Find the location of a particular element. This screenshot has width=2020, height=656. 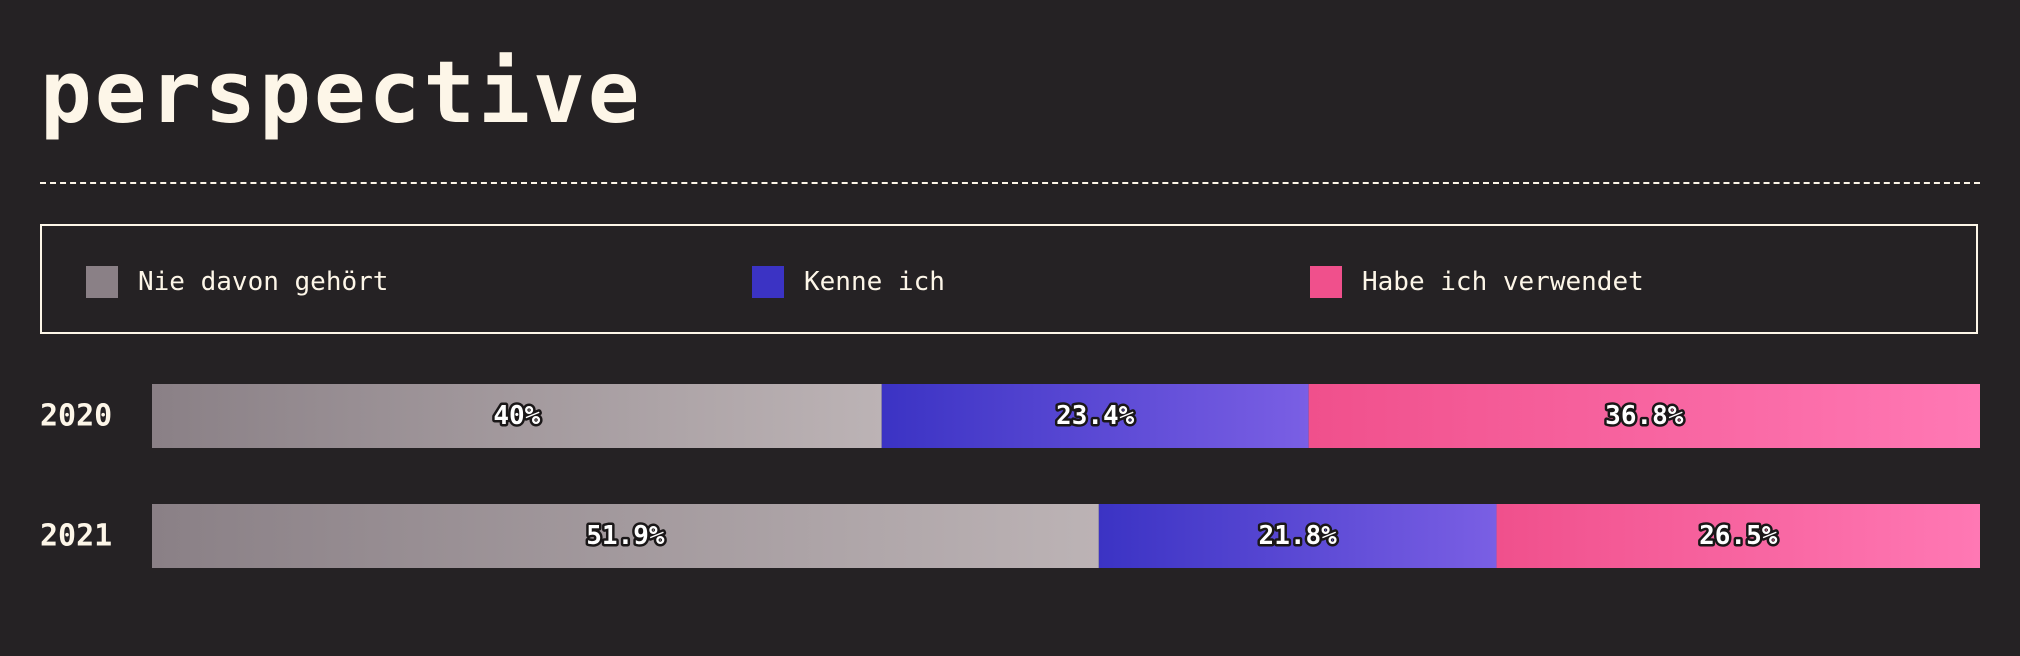

bar-2020-nie-davon-gehoert is located at coordinates (517, 416).